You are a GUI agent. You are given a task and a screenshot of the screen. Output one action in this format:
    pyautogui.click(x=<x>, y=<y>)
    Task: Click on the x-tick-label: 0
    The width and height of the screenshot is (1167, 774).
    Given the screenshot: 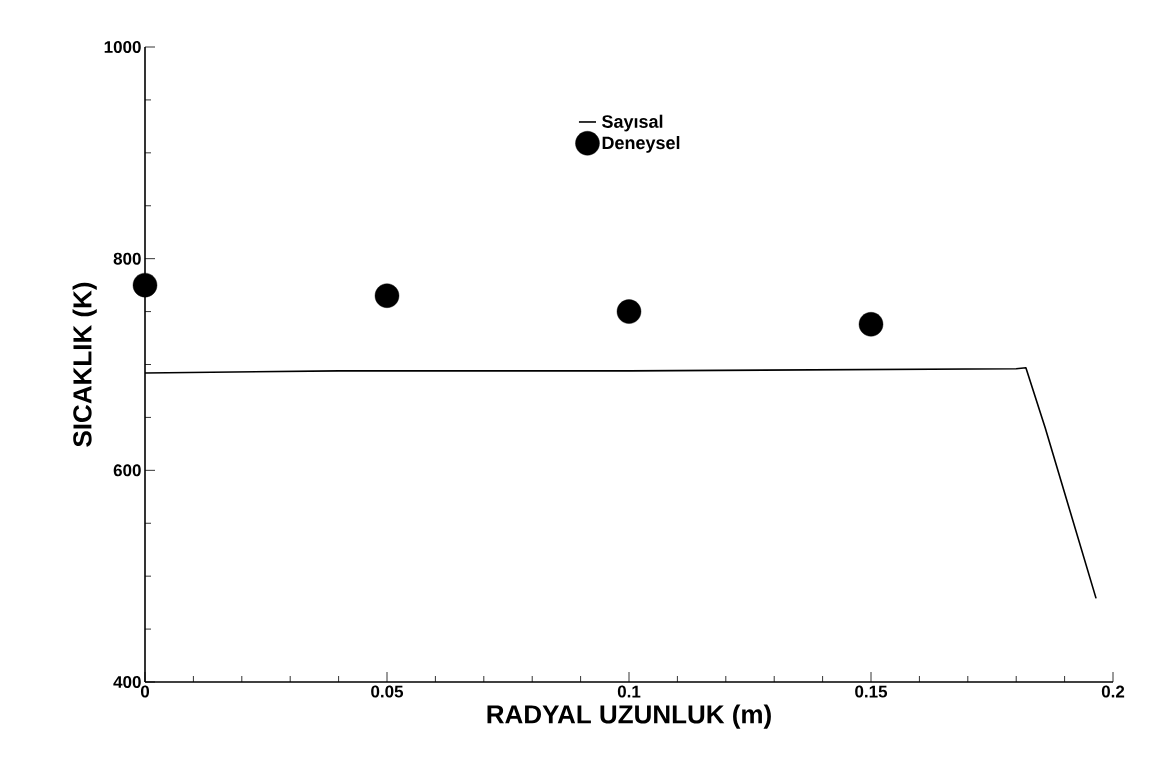 What is the action you would take?
    pyautogui.click(x=145, y=691)
    